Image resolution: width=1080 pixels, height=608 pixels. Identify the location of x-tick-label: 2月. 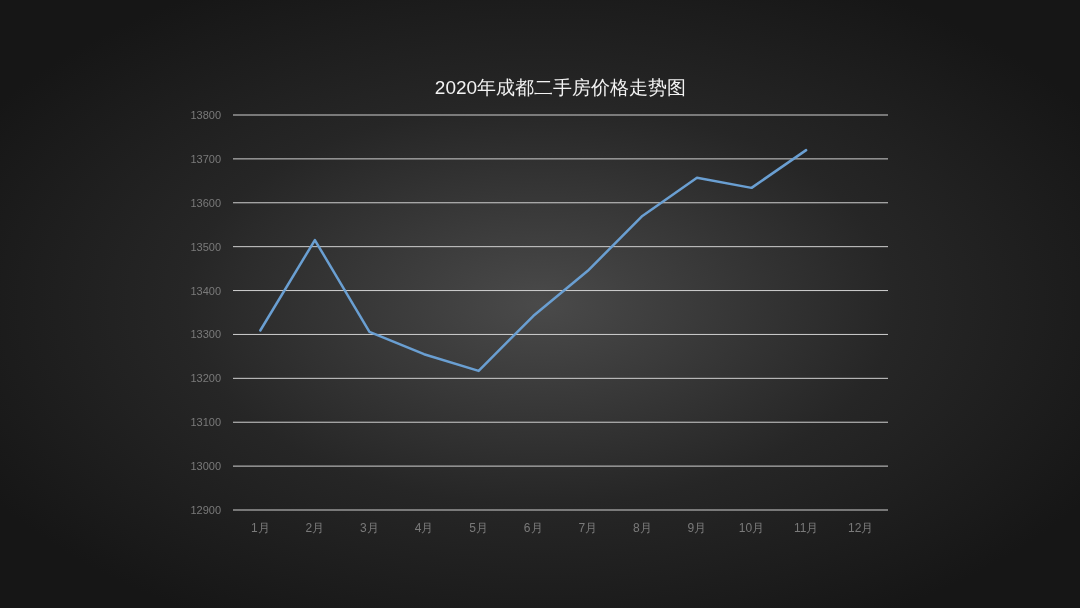
(315, 528).